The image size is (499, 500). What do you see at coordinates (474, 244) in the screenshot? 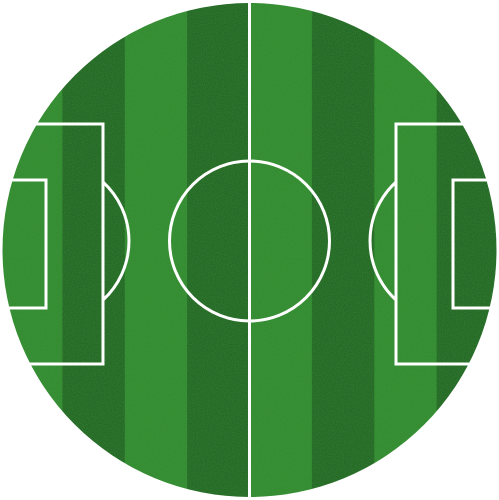
I see `right-goal-area` at bounding box center [474, 244].